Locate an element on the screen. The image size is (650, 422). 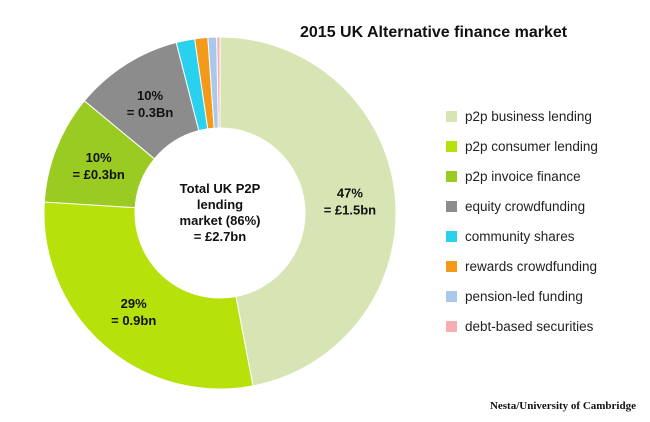
legend-label: equity crowdfunding is located at coordinates (525, 206).